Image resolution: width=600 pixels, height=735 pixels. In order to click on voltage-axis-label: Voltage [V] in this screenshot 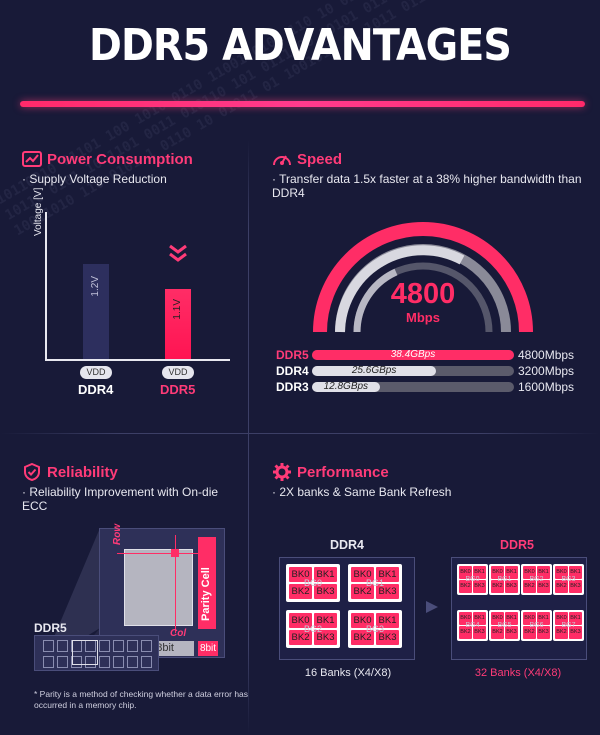, I will do `click(38, 211)`.